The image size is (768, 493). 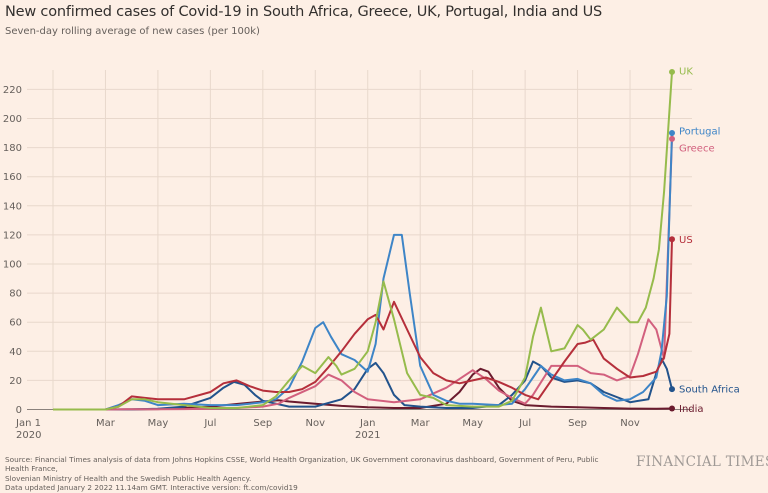 I want to click on y-tick-label: 40, so click(x=15, y=352).